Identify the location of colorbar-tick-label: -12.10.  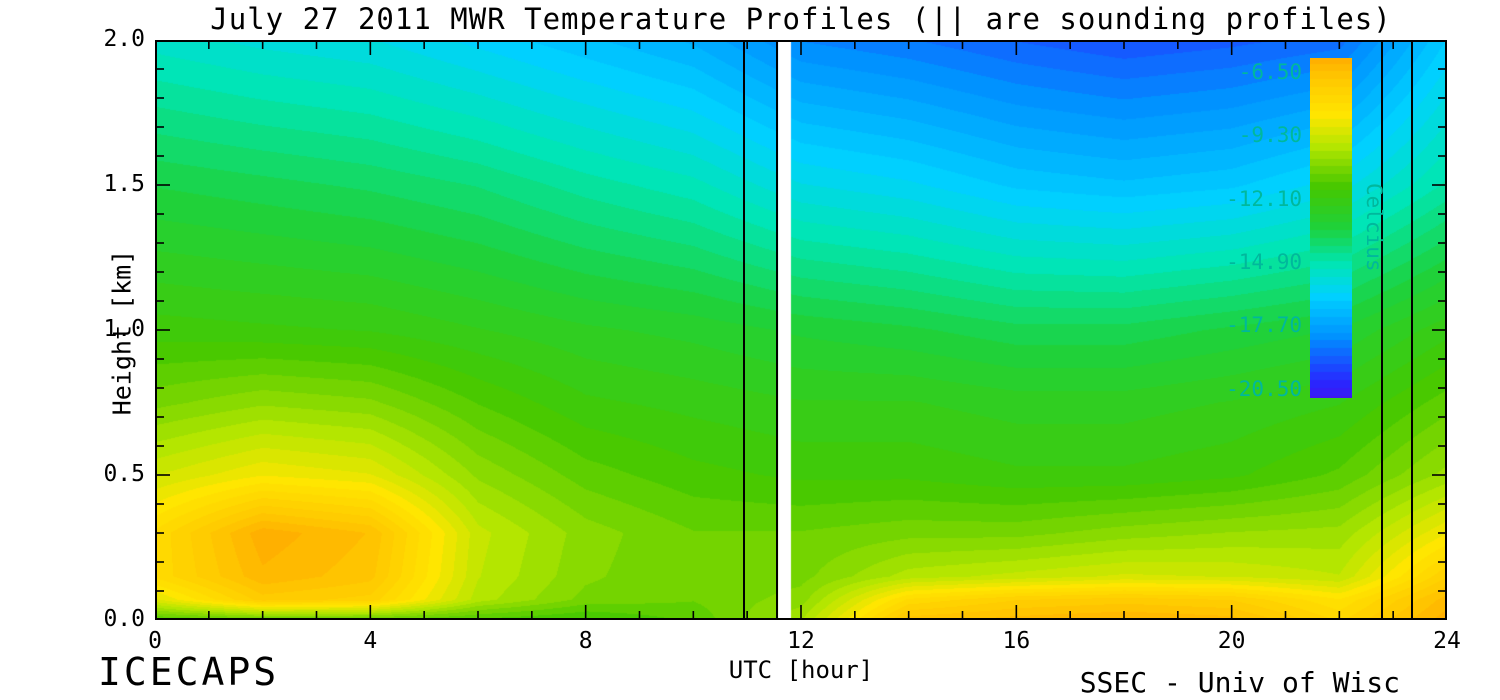
(1264, 198).